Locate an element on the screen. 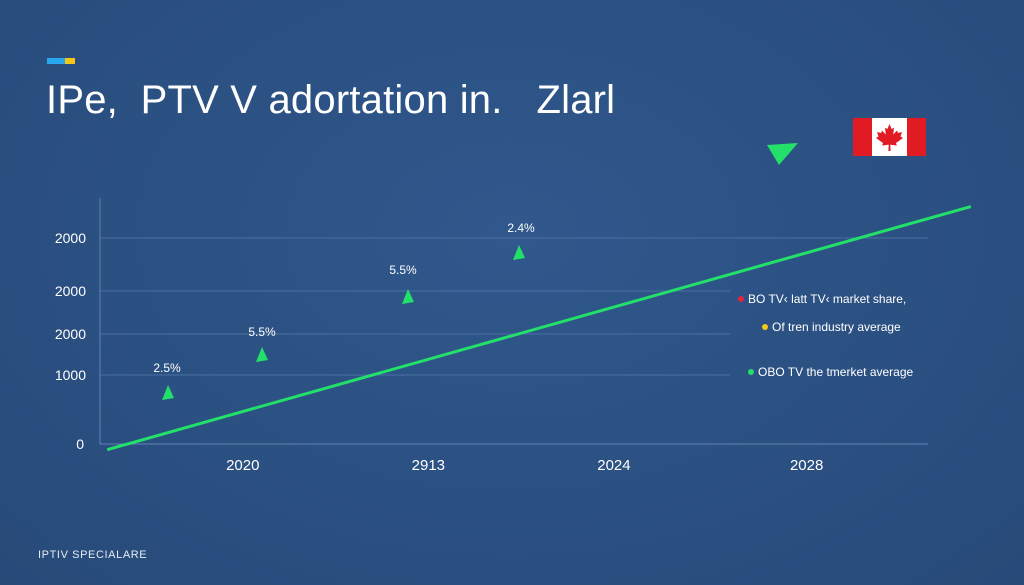  y-tick-label: 0 is located at coordinates (80, 444).